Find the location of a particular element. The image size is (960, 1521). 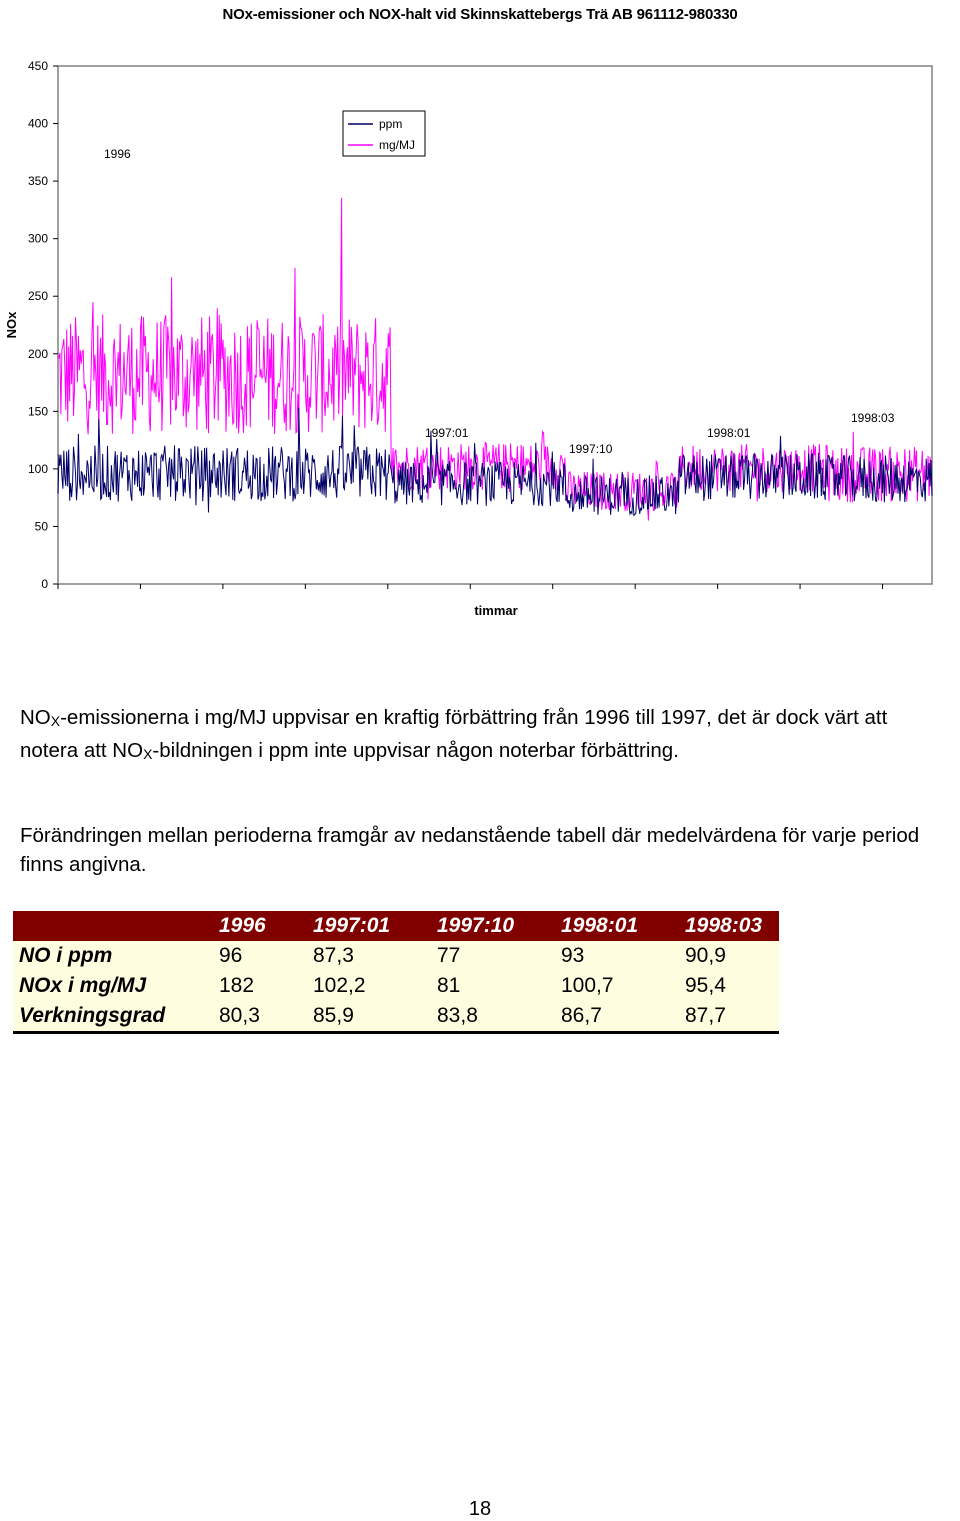

table-header-cell: 1997:01 is located at coordinates (352, 925).